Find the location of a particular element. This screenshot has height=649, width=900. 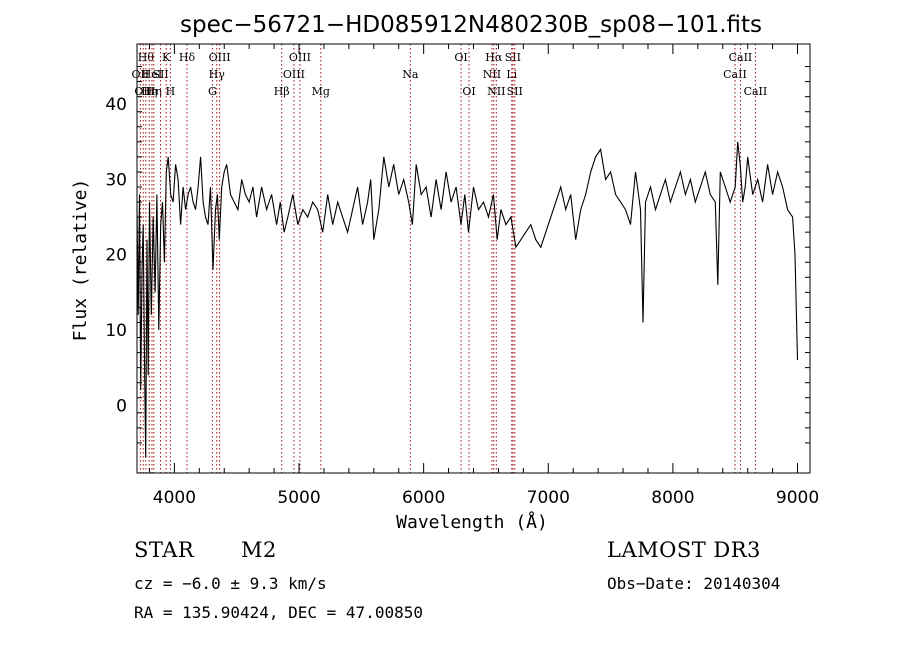

y-tick-label: 10 is located at coordinates (116, 331).